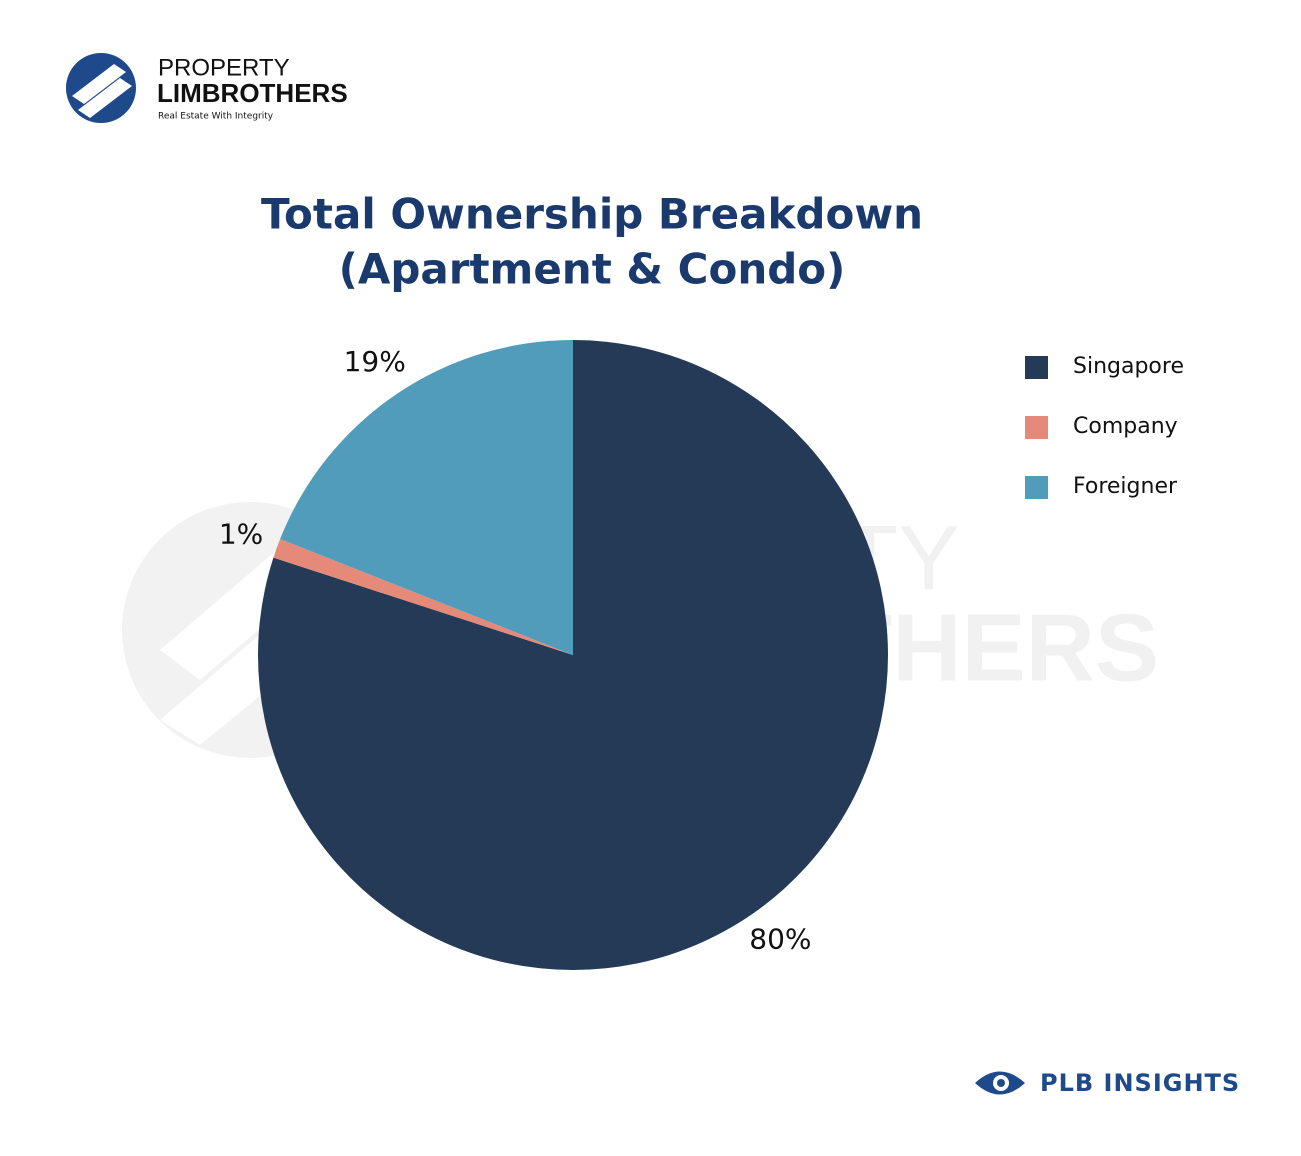 This screenshot has height=1156, width=1301. Describe the element at coordinates (375, 361) in the screenshot. I see `data-label: 19%` at that location.